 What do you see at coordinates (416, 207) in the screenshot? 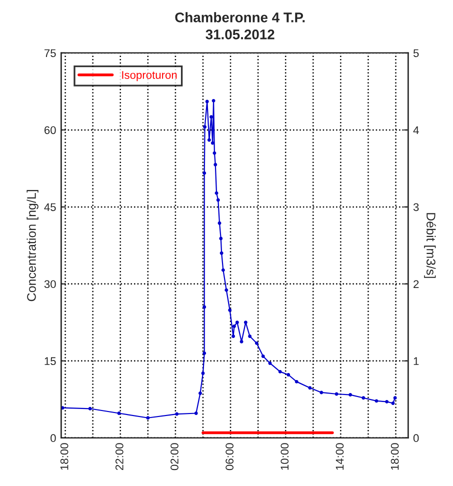
I see `y2-tick-label: 3` at bounding box center [416, 207].